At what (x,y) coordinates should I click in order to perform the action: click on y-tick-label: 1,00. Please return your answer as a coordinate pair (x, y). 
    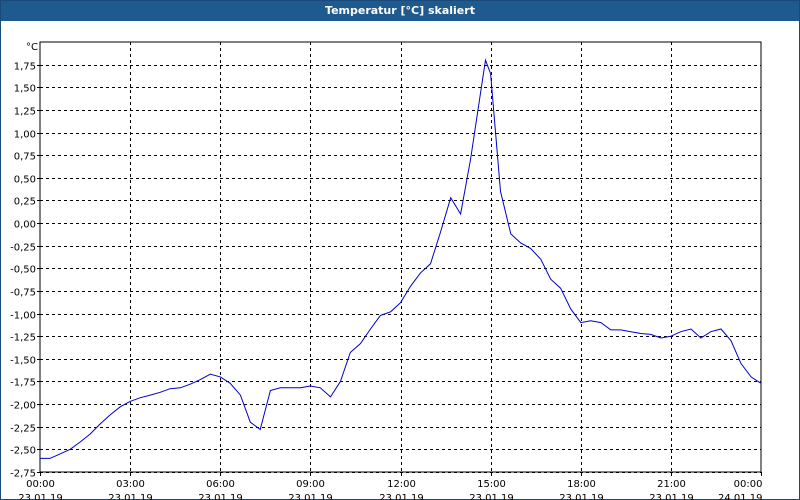
    Looking at the image, I should click on (25, 135).